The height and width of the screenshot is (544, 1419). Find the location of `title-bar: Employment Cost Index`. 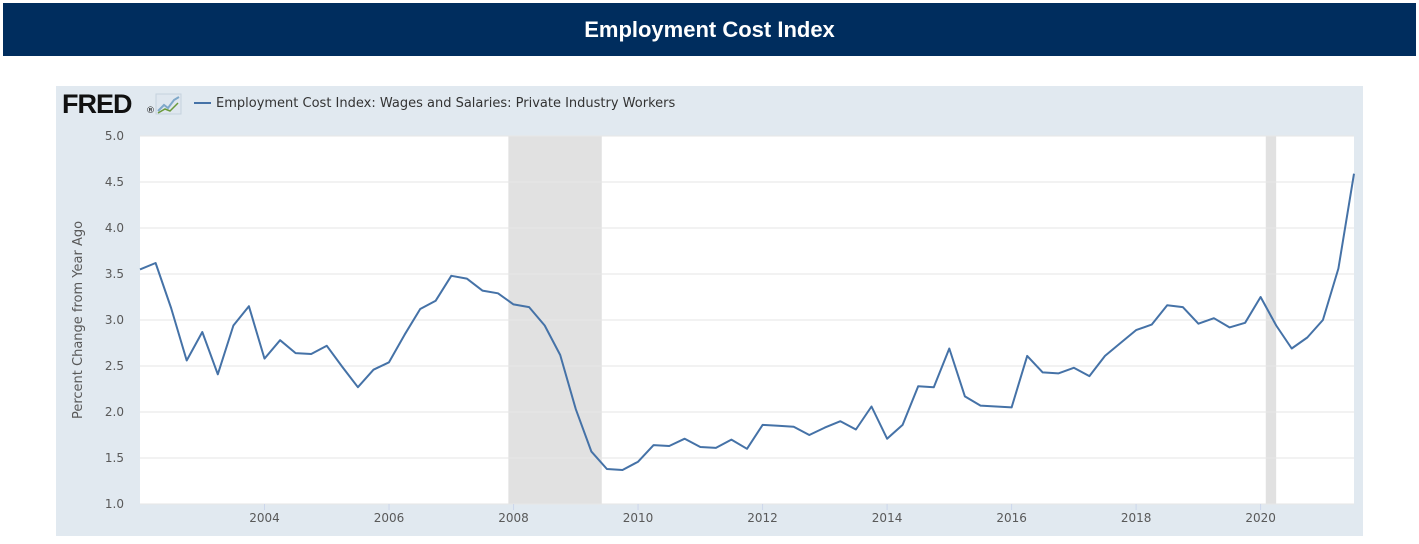

title-bar: Employment Cost Index is located at coordinates (709, 29).